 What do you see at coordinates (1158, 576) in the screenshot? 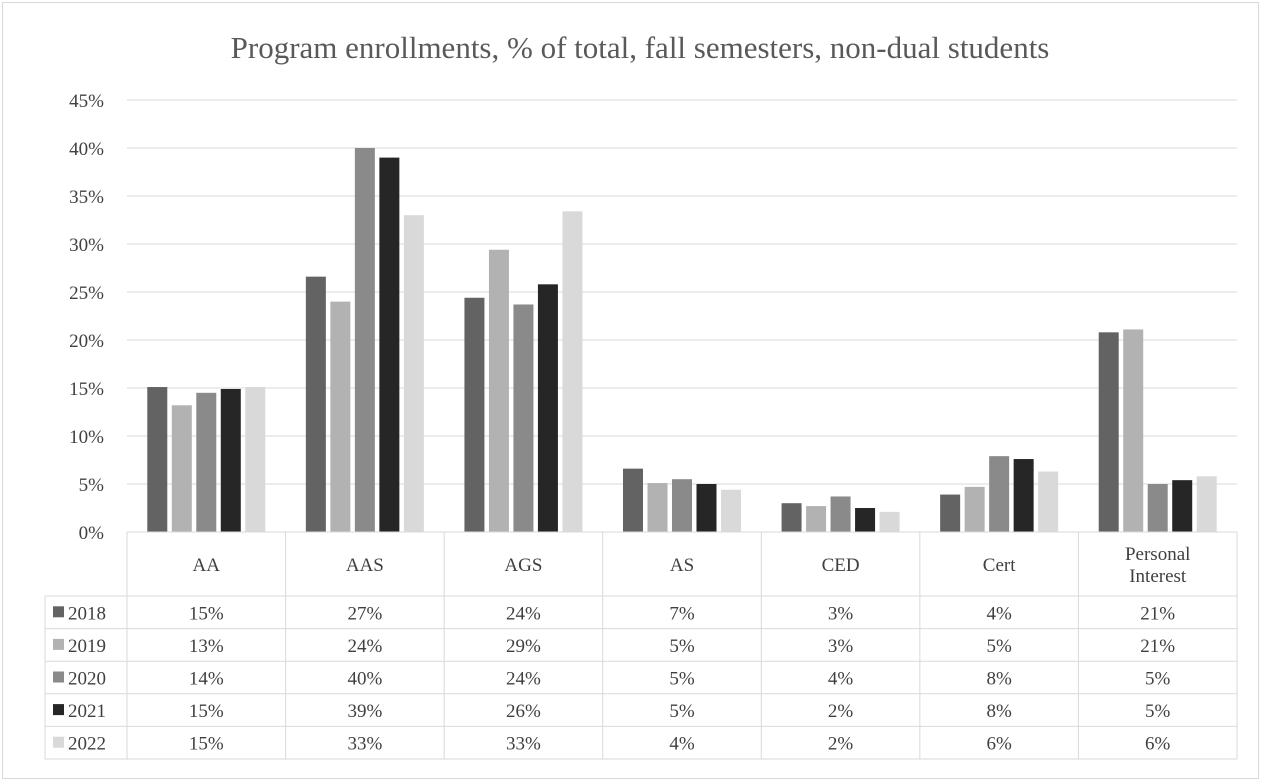
I see `category-label: Interest` at bounding box center [1158, 576].